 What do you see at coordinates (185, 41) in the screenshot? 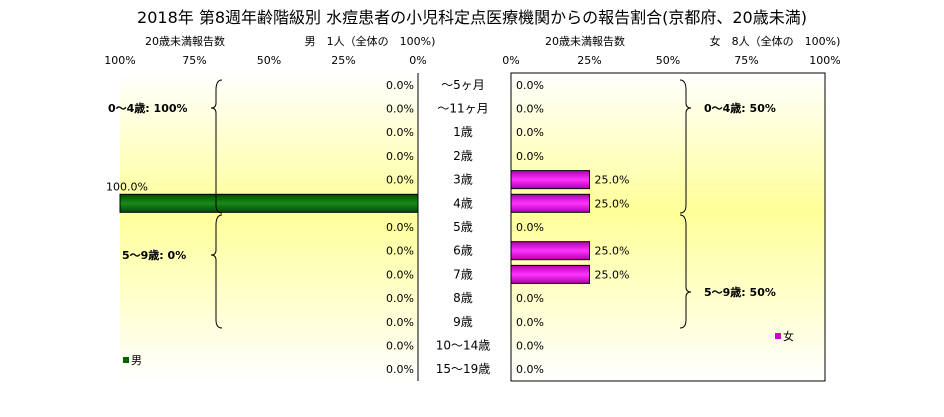
I see `male-axis-label: 20歳未満報告数` at bounding box center [185, 41].